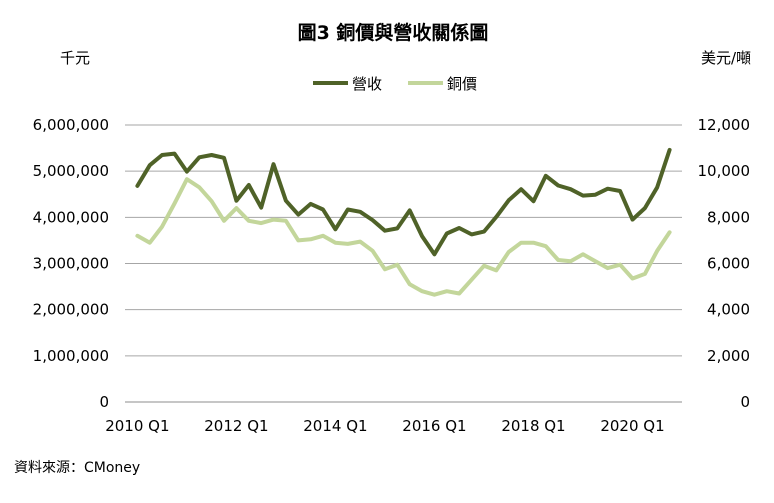  I want to click on x-tick-label: 2016 Q1, so click(434, 426).